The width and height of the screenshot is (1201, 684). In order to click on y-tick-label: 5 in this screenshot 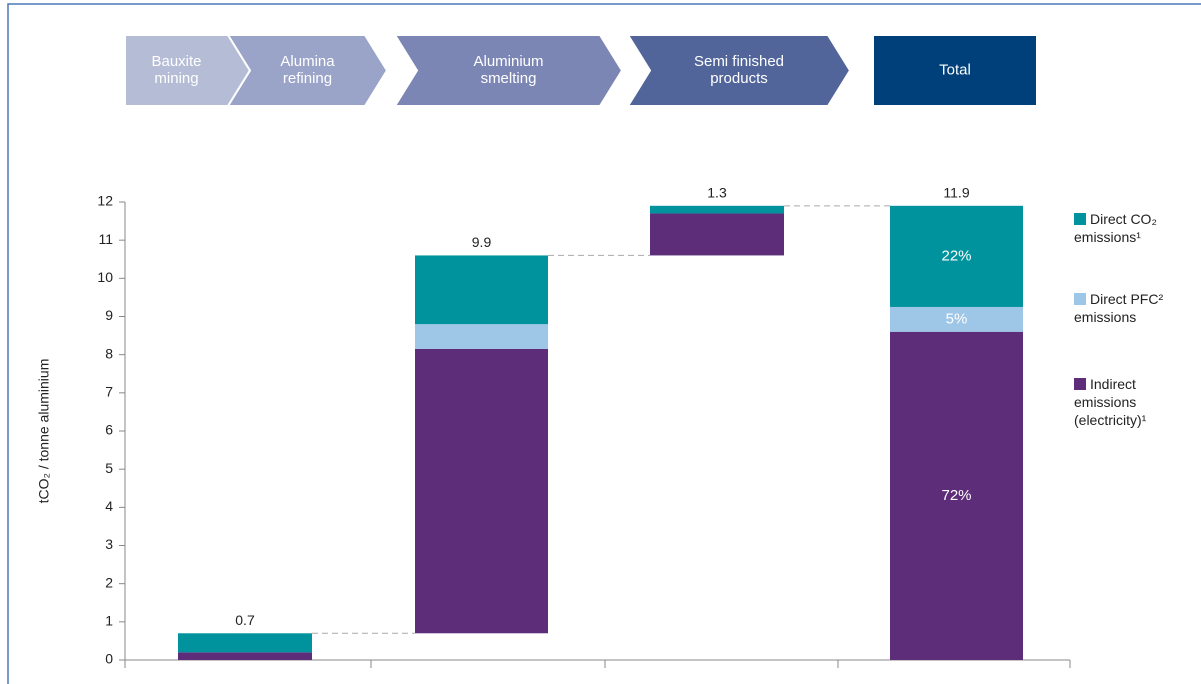, I will do `click(109, 468)`.